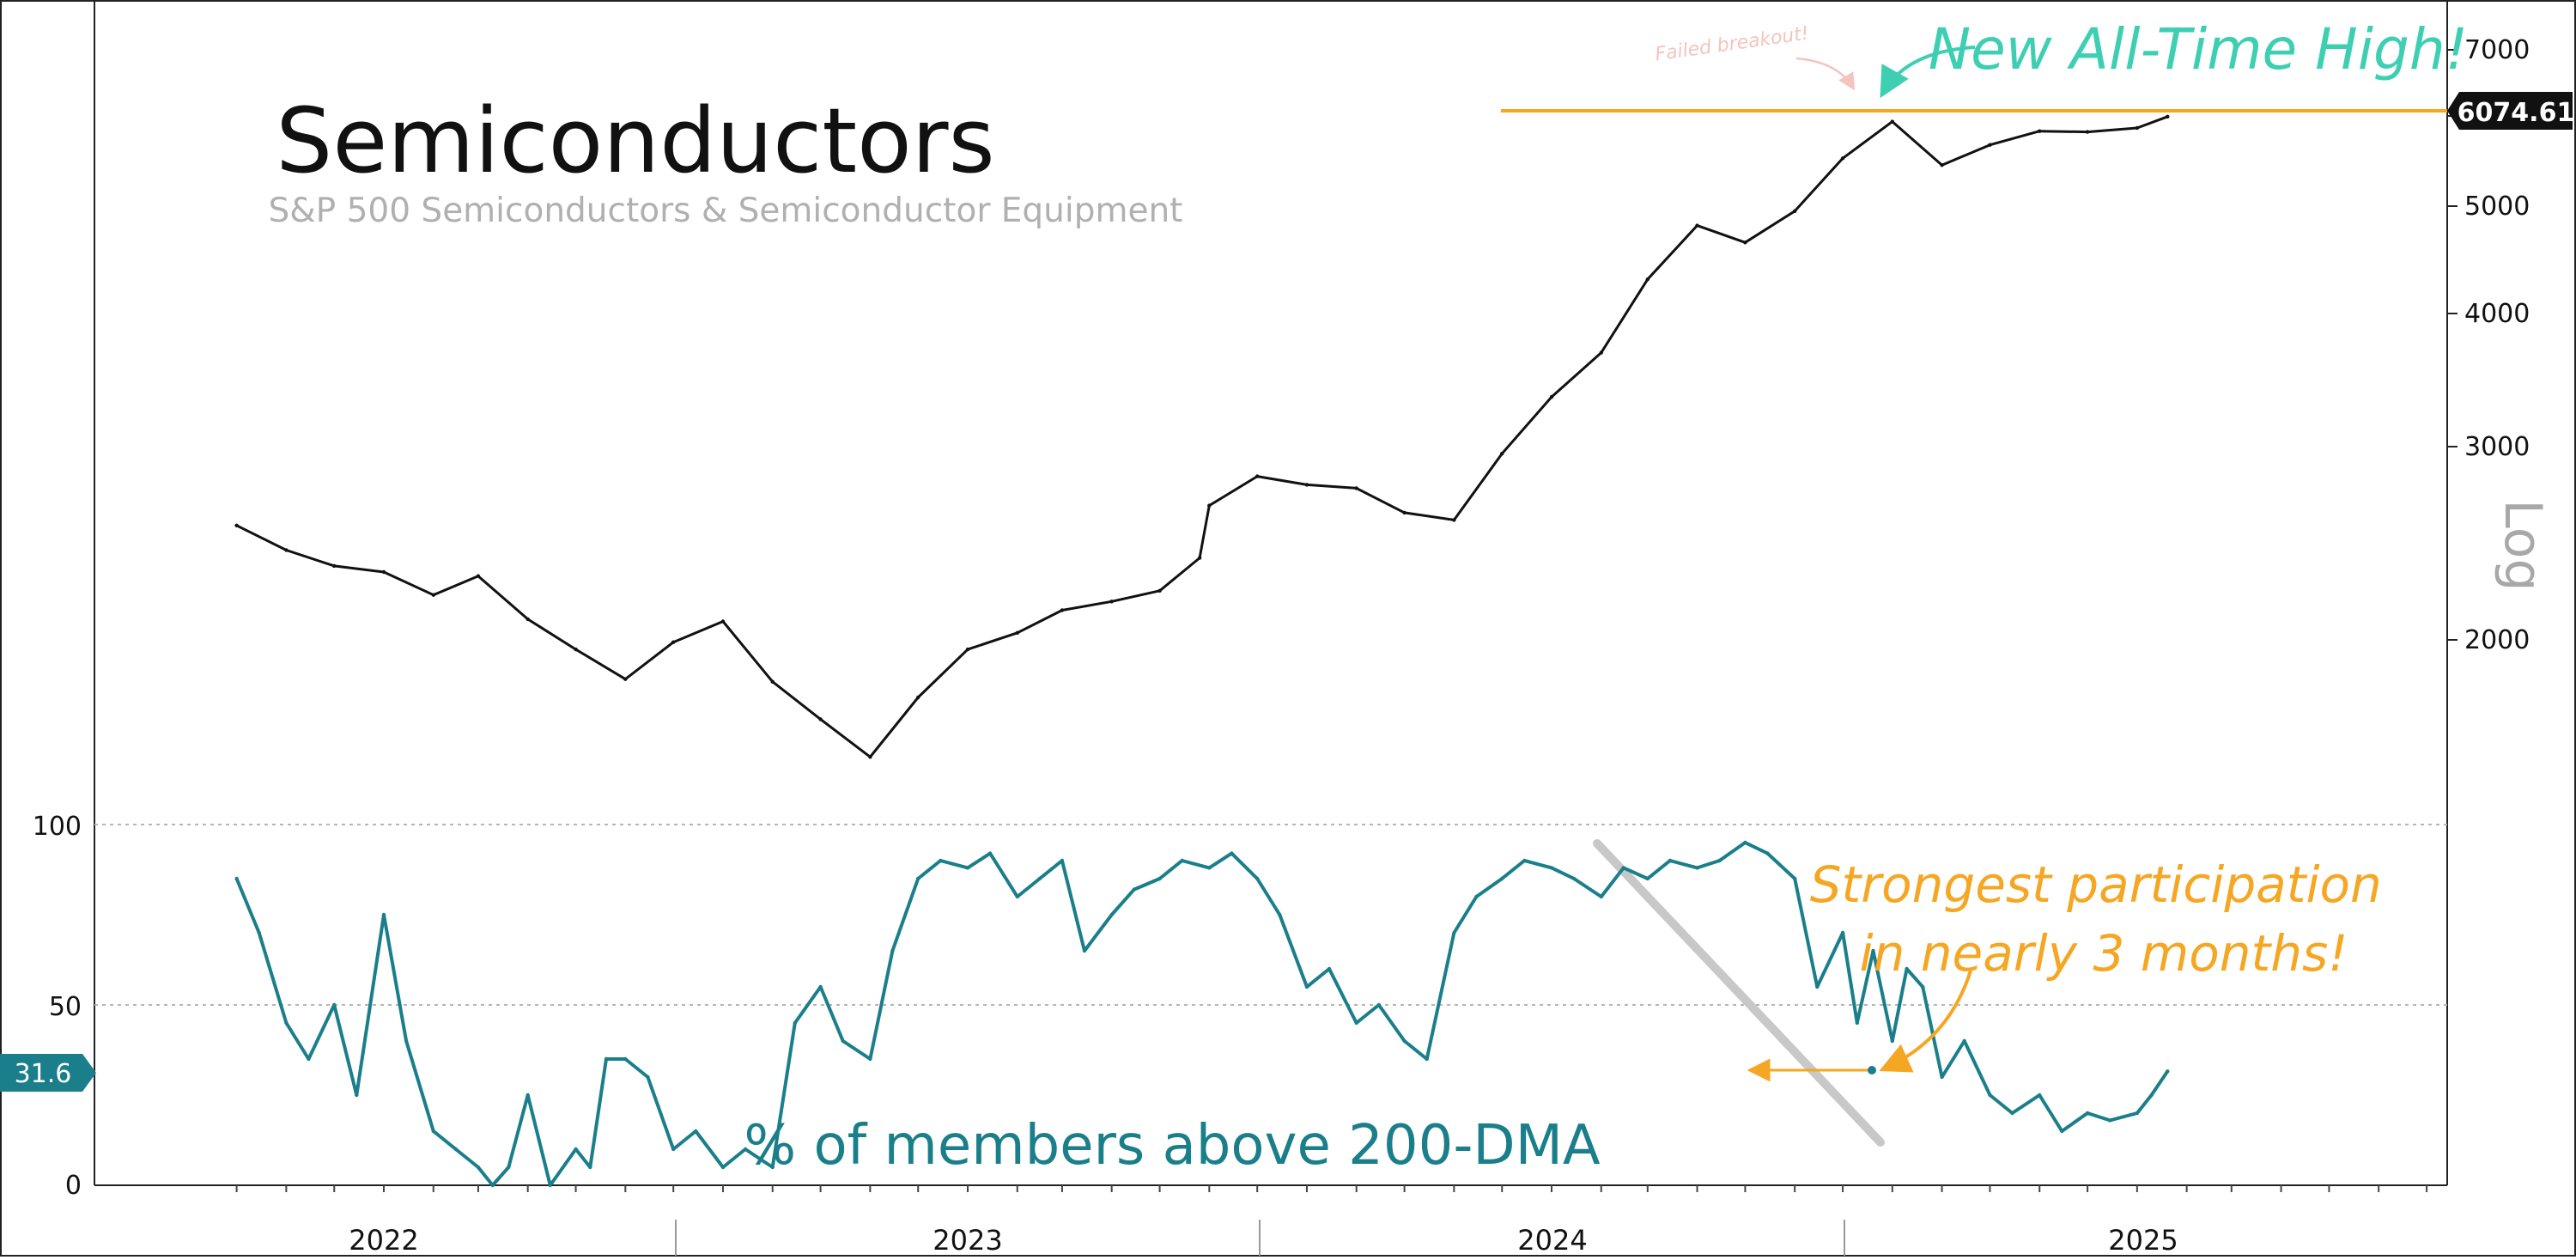 The image size is (2576, 1260). Describe the element at coordinates (58, 827) in the screenshot. I see `breadth-ytick-label: 100` at that location.